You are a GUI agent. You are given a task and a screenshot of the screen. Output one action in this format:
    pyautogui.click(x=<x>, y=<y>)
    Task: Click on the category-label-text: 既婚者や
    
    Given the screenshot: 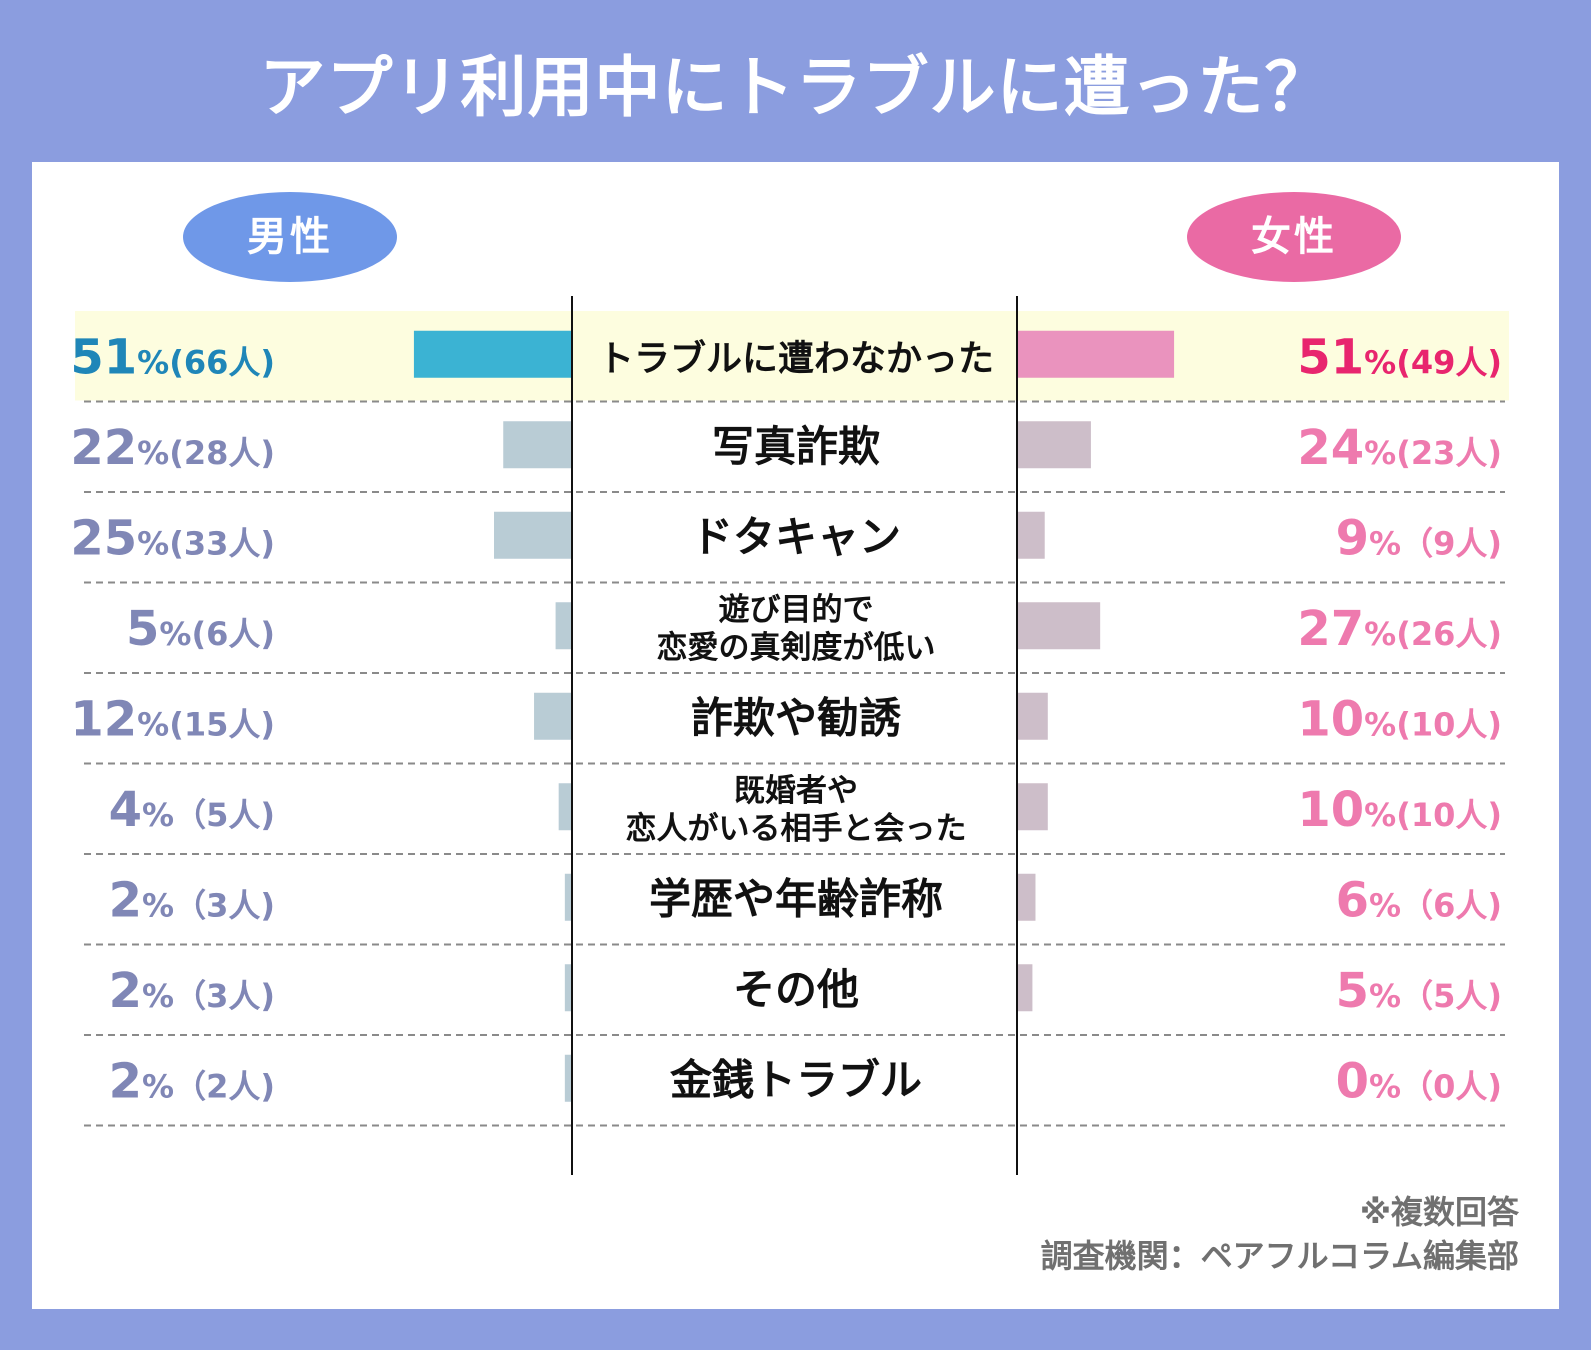 What is the action you would take?
    pyautogui.click(x=796, y=791)
    